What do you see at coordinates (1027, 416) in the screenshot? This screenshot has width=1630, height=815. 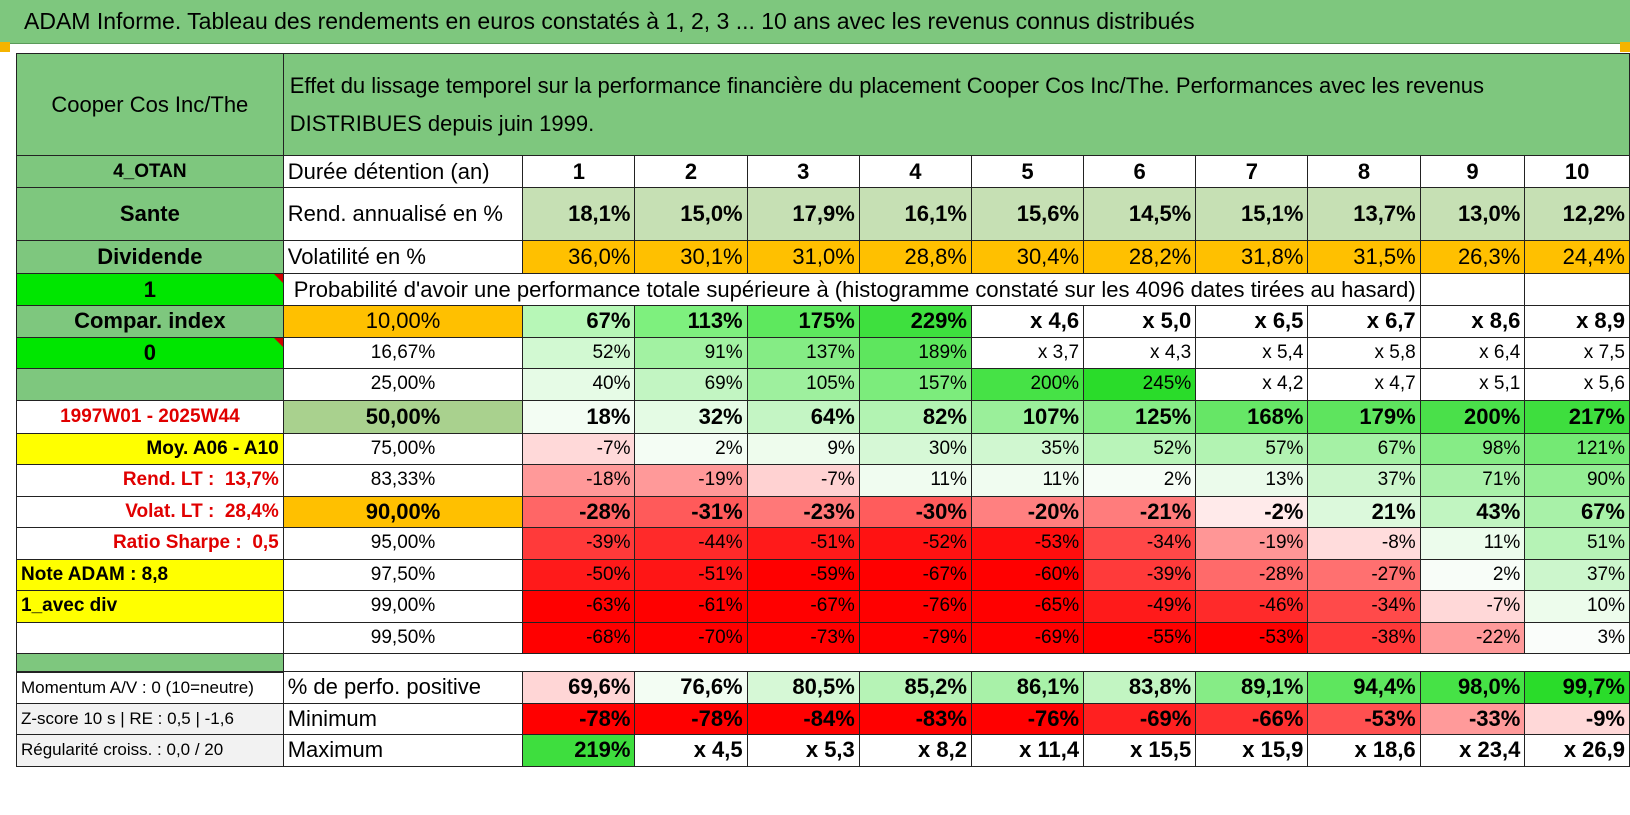 I see `probability-value: 107%` at bounding box center [1027, 416].